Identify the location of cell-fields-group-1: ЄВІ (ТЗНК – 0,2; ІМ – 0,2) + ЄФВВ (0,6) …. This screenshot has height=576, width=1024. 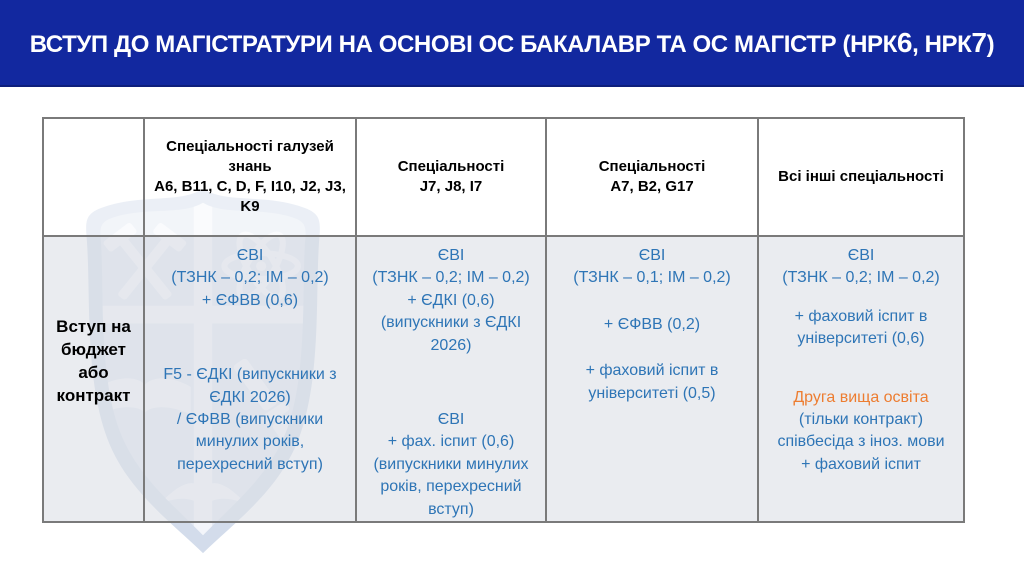
(250, 379).